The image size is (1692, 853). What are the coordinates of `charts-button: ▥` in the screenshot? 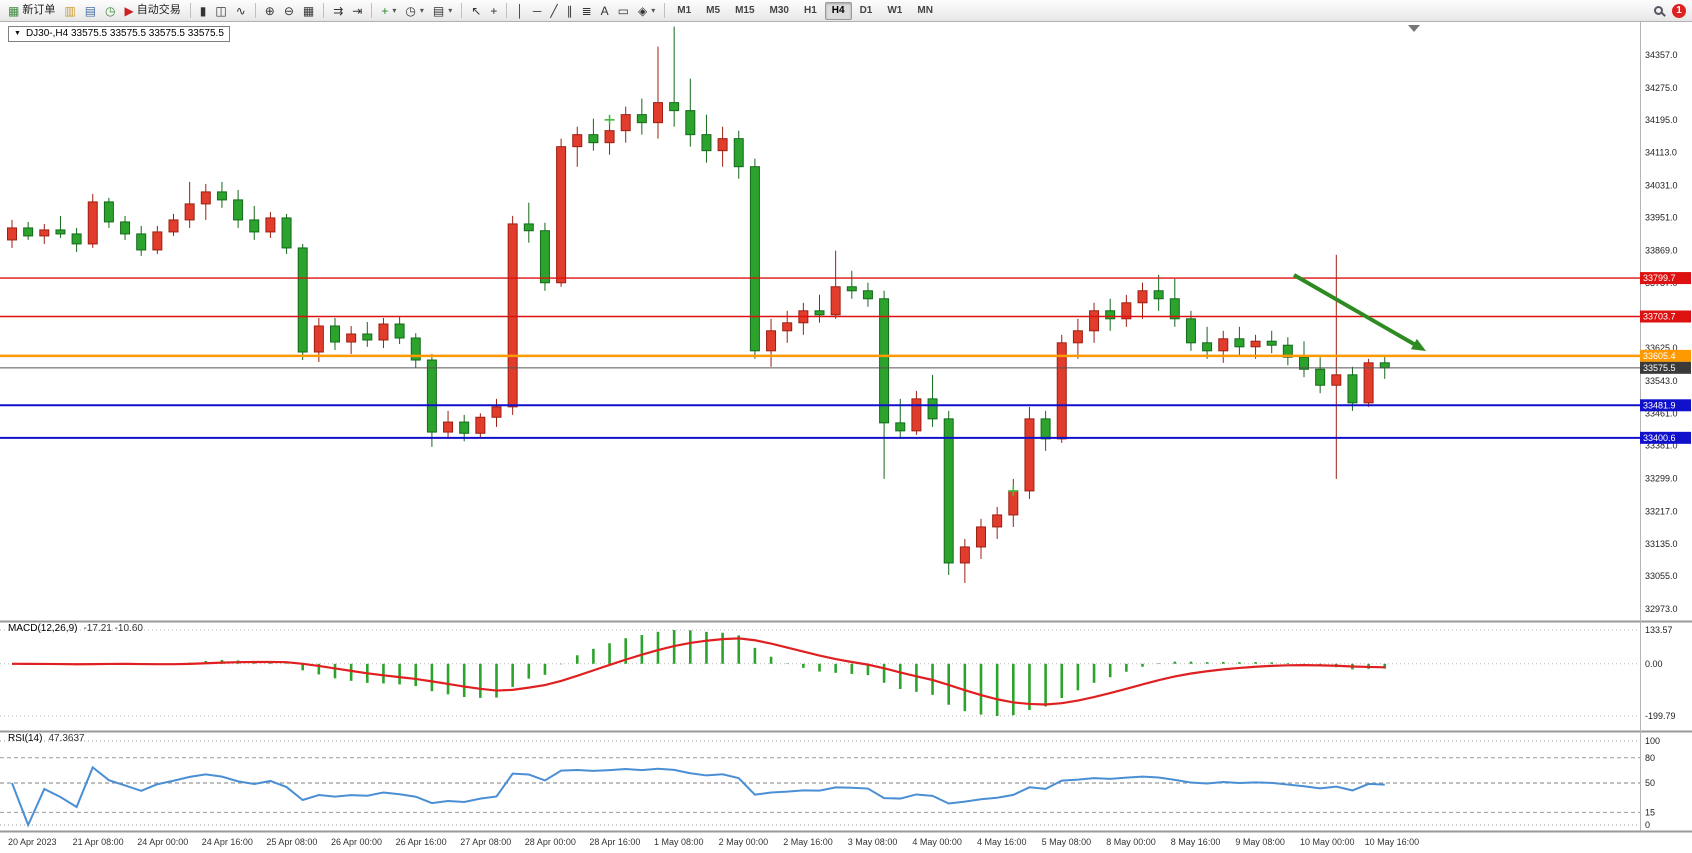 It's located at (69, 11).